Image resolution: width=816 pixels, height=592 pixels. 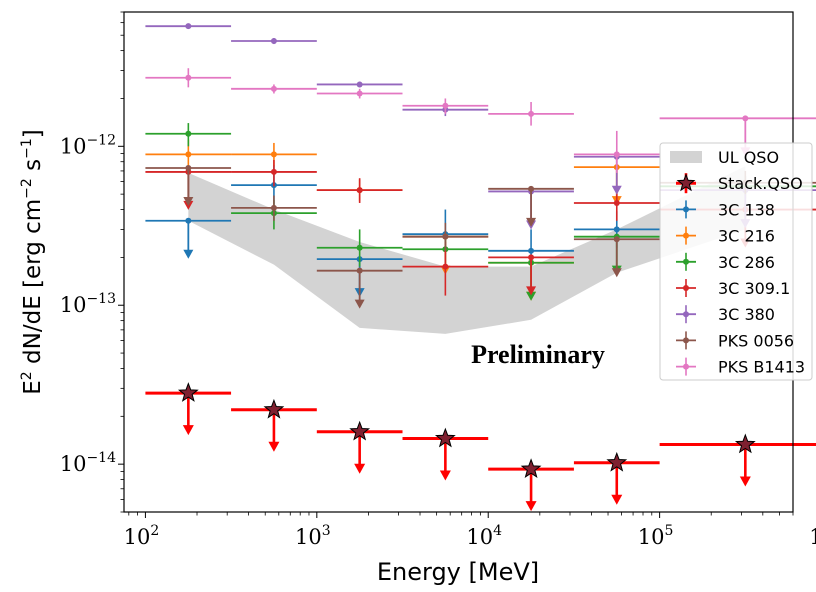 I want to click on legend-entry: 3C 216, so click(x=725, y=236).